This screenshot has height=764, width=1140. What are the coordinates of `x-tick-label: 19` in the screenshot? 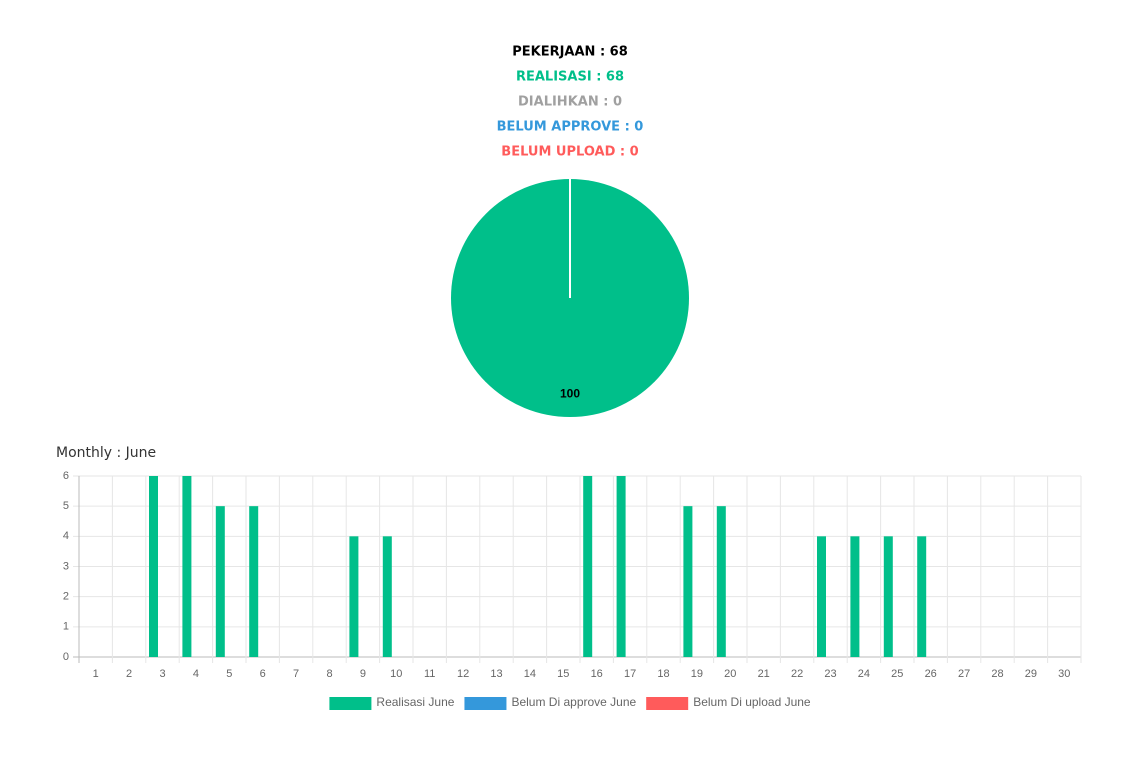 It's located at (697, 674).